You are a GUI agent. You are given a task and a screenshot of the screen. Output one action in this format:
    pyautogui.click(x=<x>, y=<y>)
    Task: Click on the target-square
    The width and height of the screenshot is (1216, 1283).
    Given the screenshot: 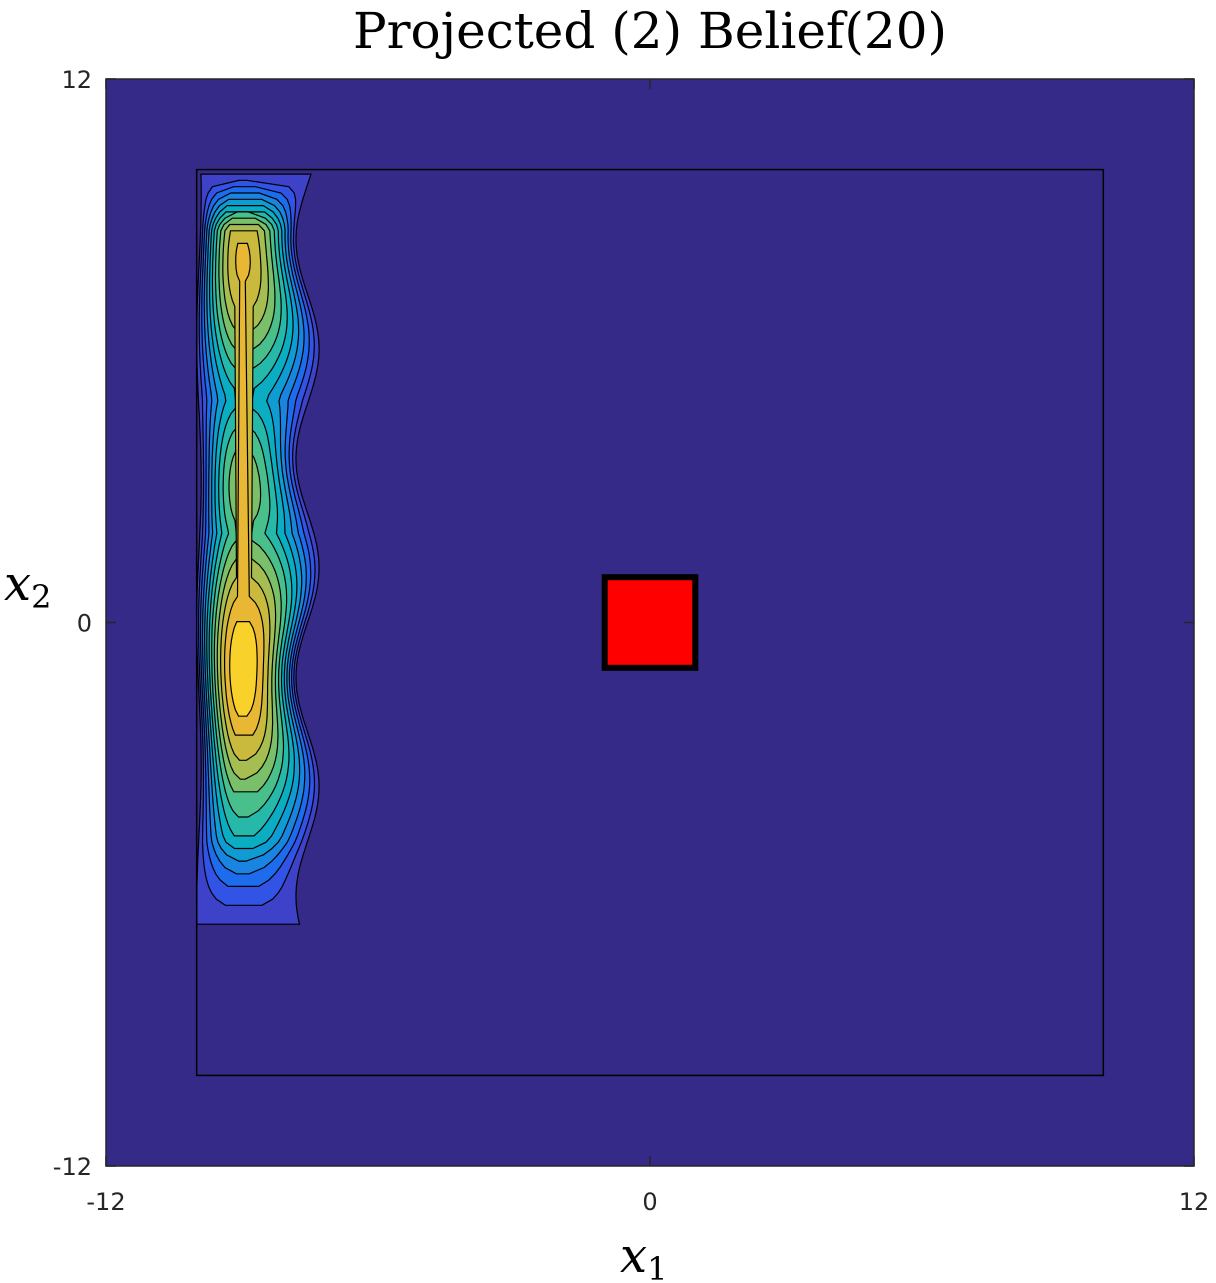 What is the action you would take?
    pyautogui.click(x=650, y=622)
    